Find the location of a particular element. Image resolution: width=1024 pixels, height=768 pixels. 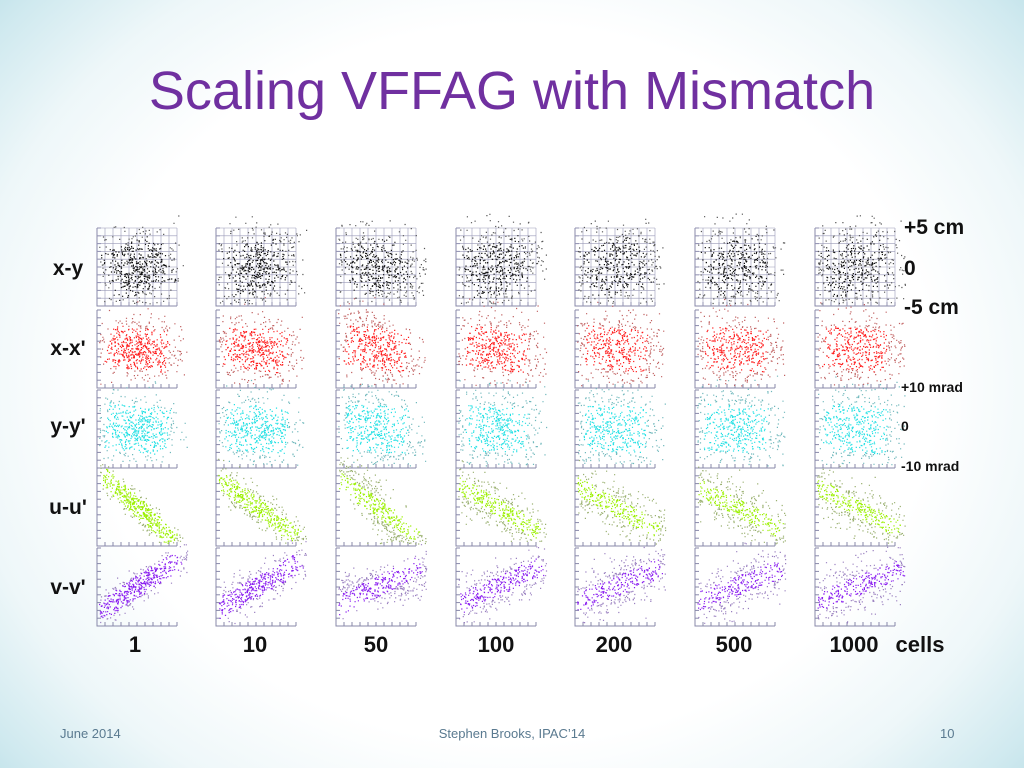

scale-label-minus-5cm: -5 cm is located at coordinates (931, 307).